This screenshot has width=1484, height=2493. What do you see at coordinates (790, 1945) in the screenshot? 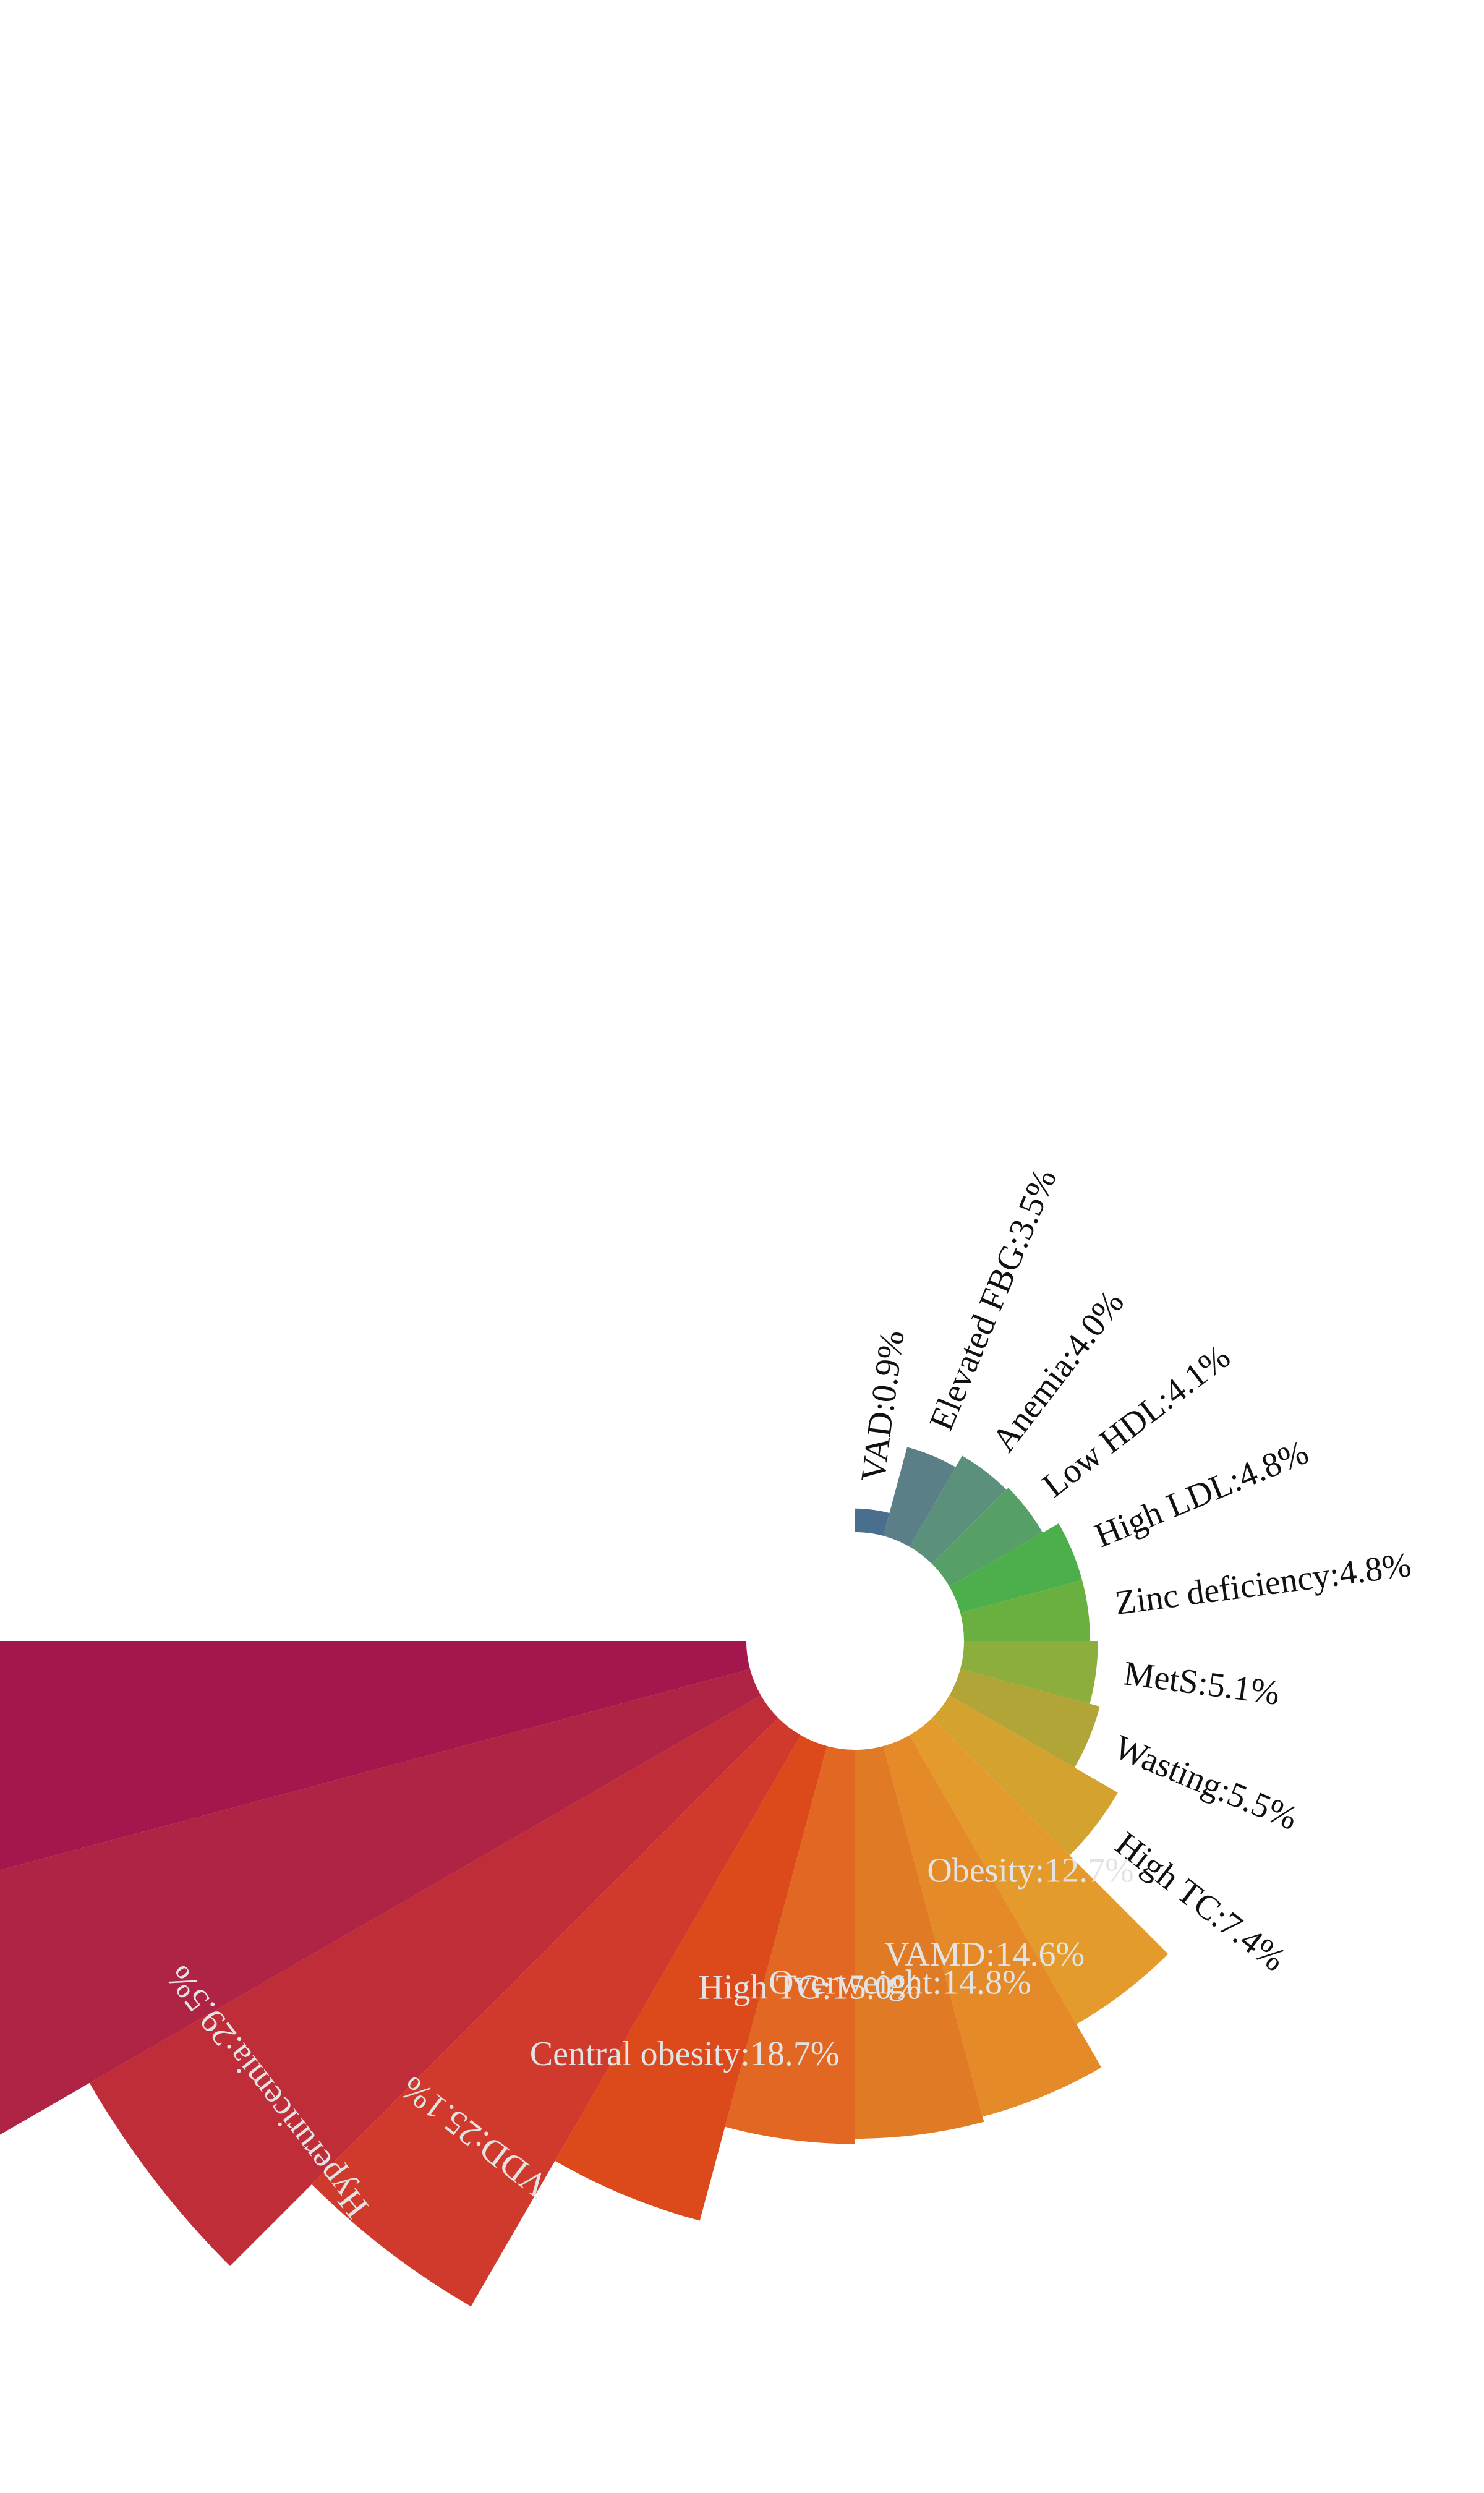
I see `sector-high-tg` at bounding box center [790, 1945].